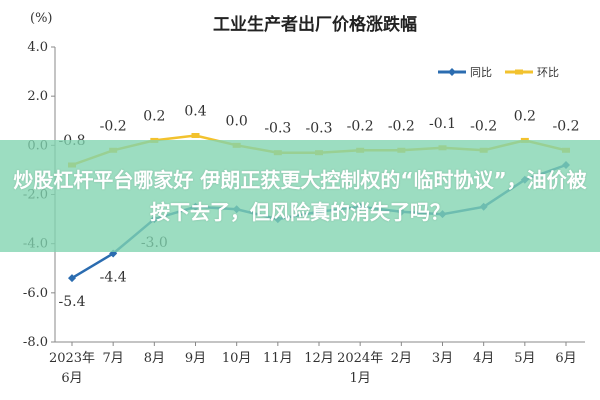 This screenshot has height=400, width=600. Describe the element at coordinates (35, 293) in the screenshot. I see `y-tick-label: -6.0` at that location.